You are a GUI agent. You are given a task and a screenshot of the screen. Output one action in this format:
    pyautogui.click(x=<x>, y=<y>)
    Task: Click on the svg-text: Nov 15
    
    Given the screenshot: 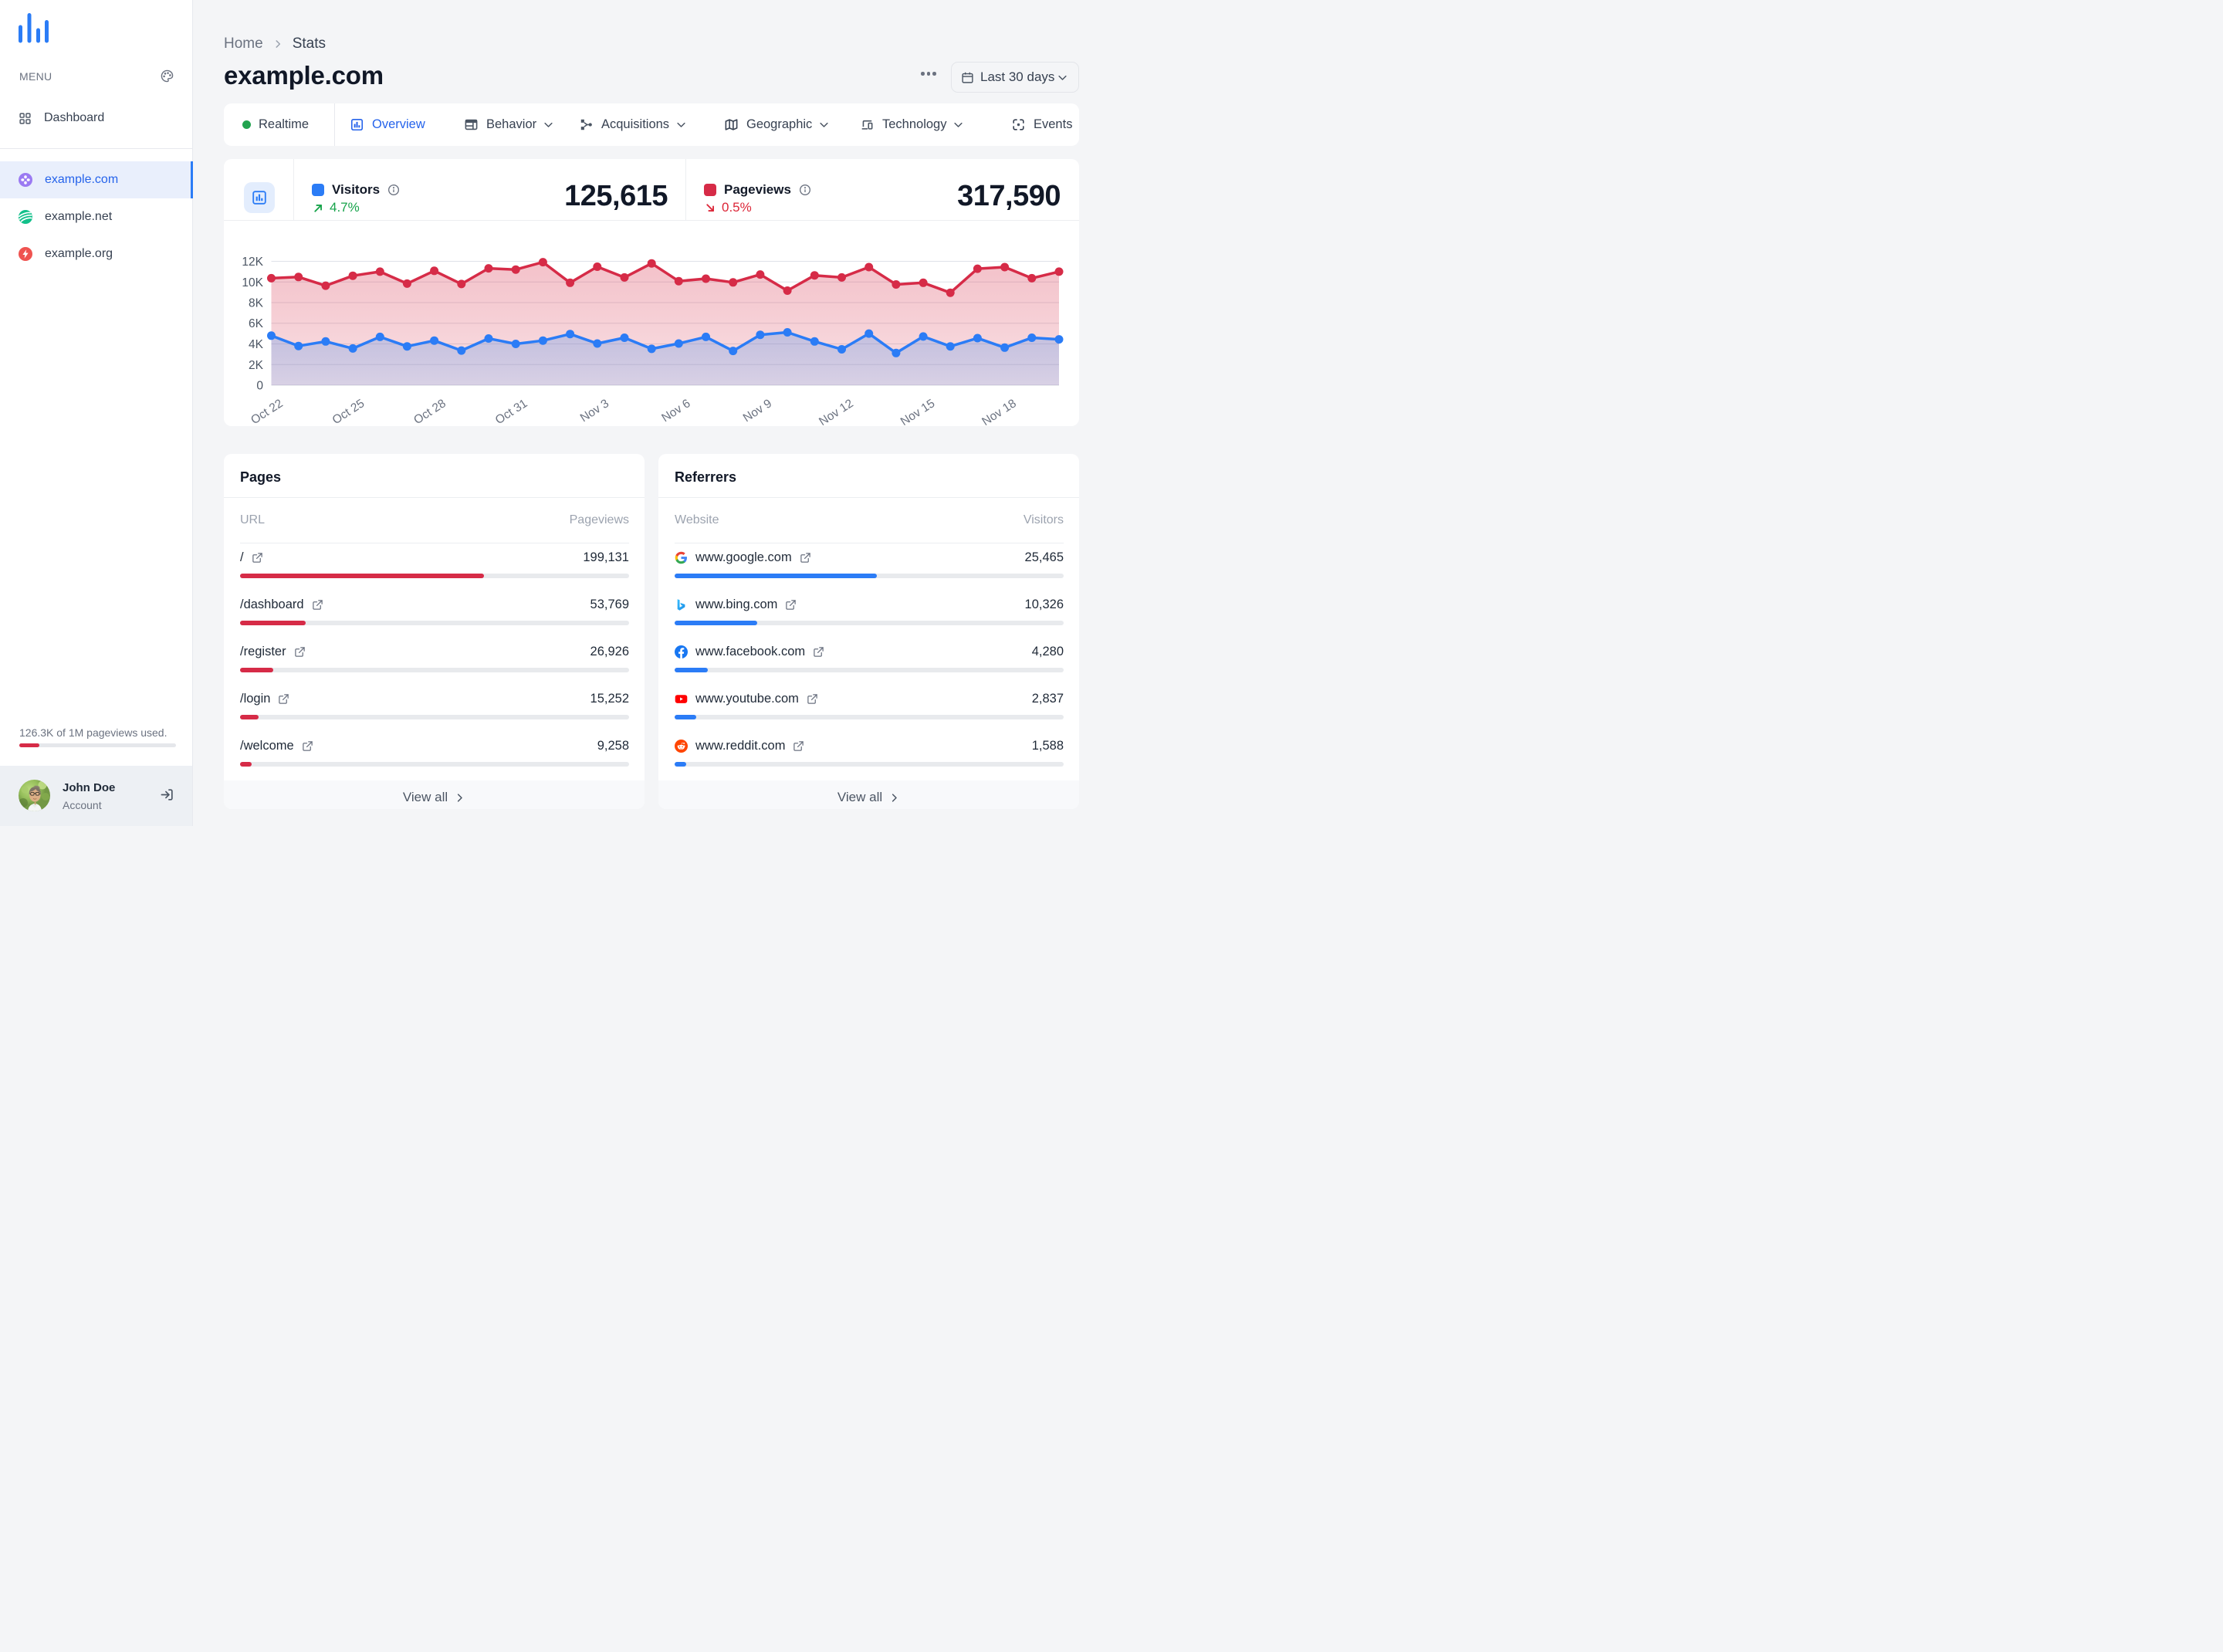 What is the action you would take?
    pyautogui.click(x=918, y=412)
    